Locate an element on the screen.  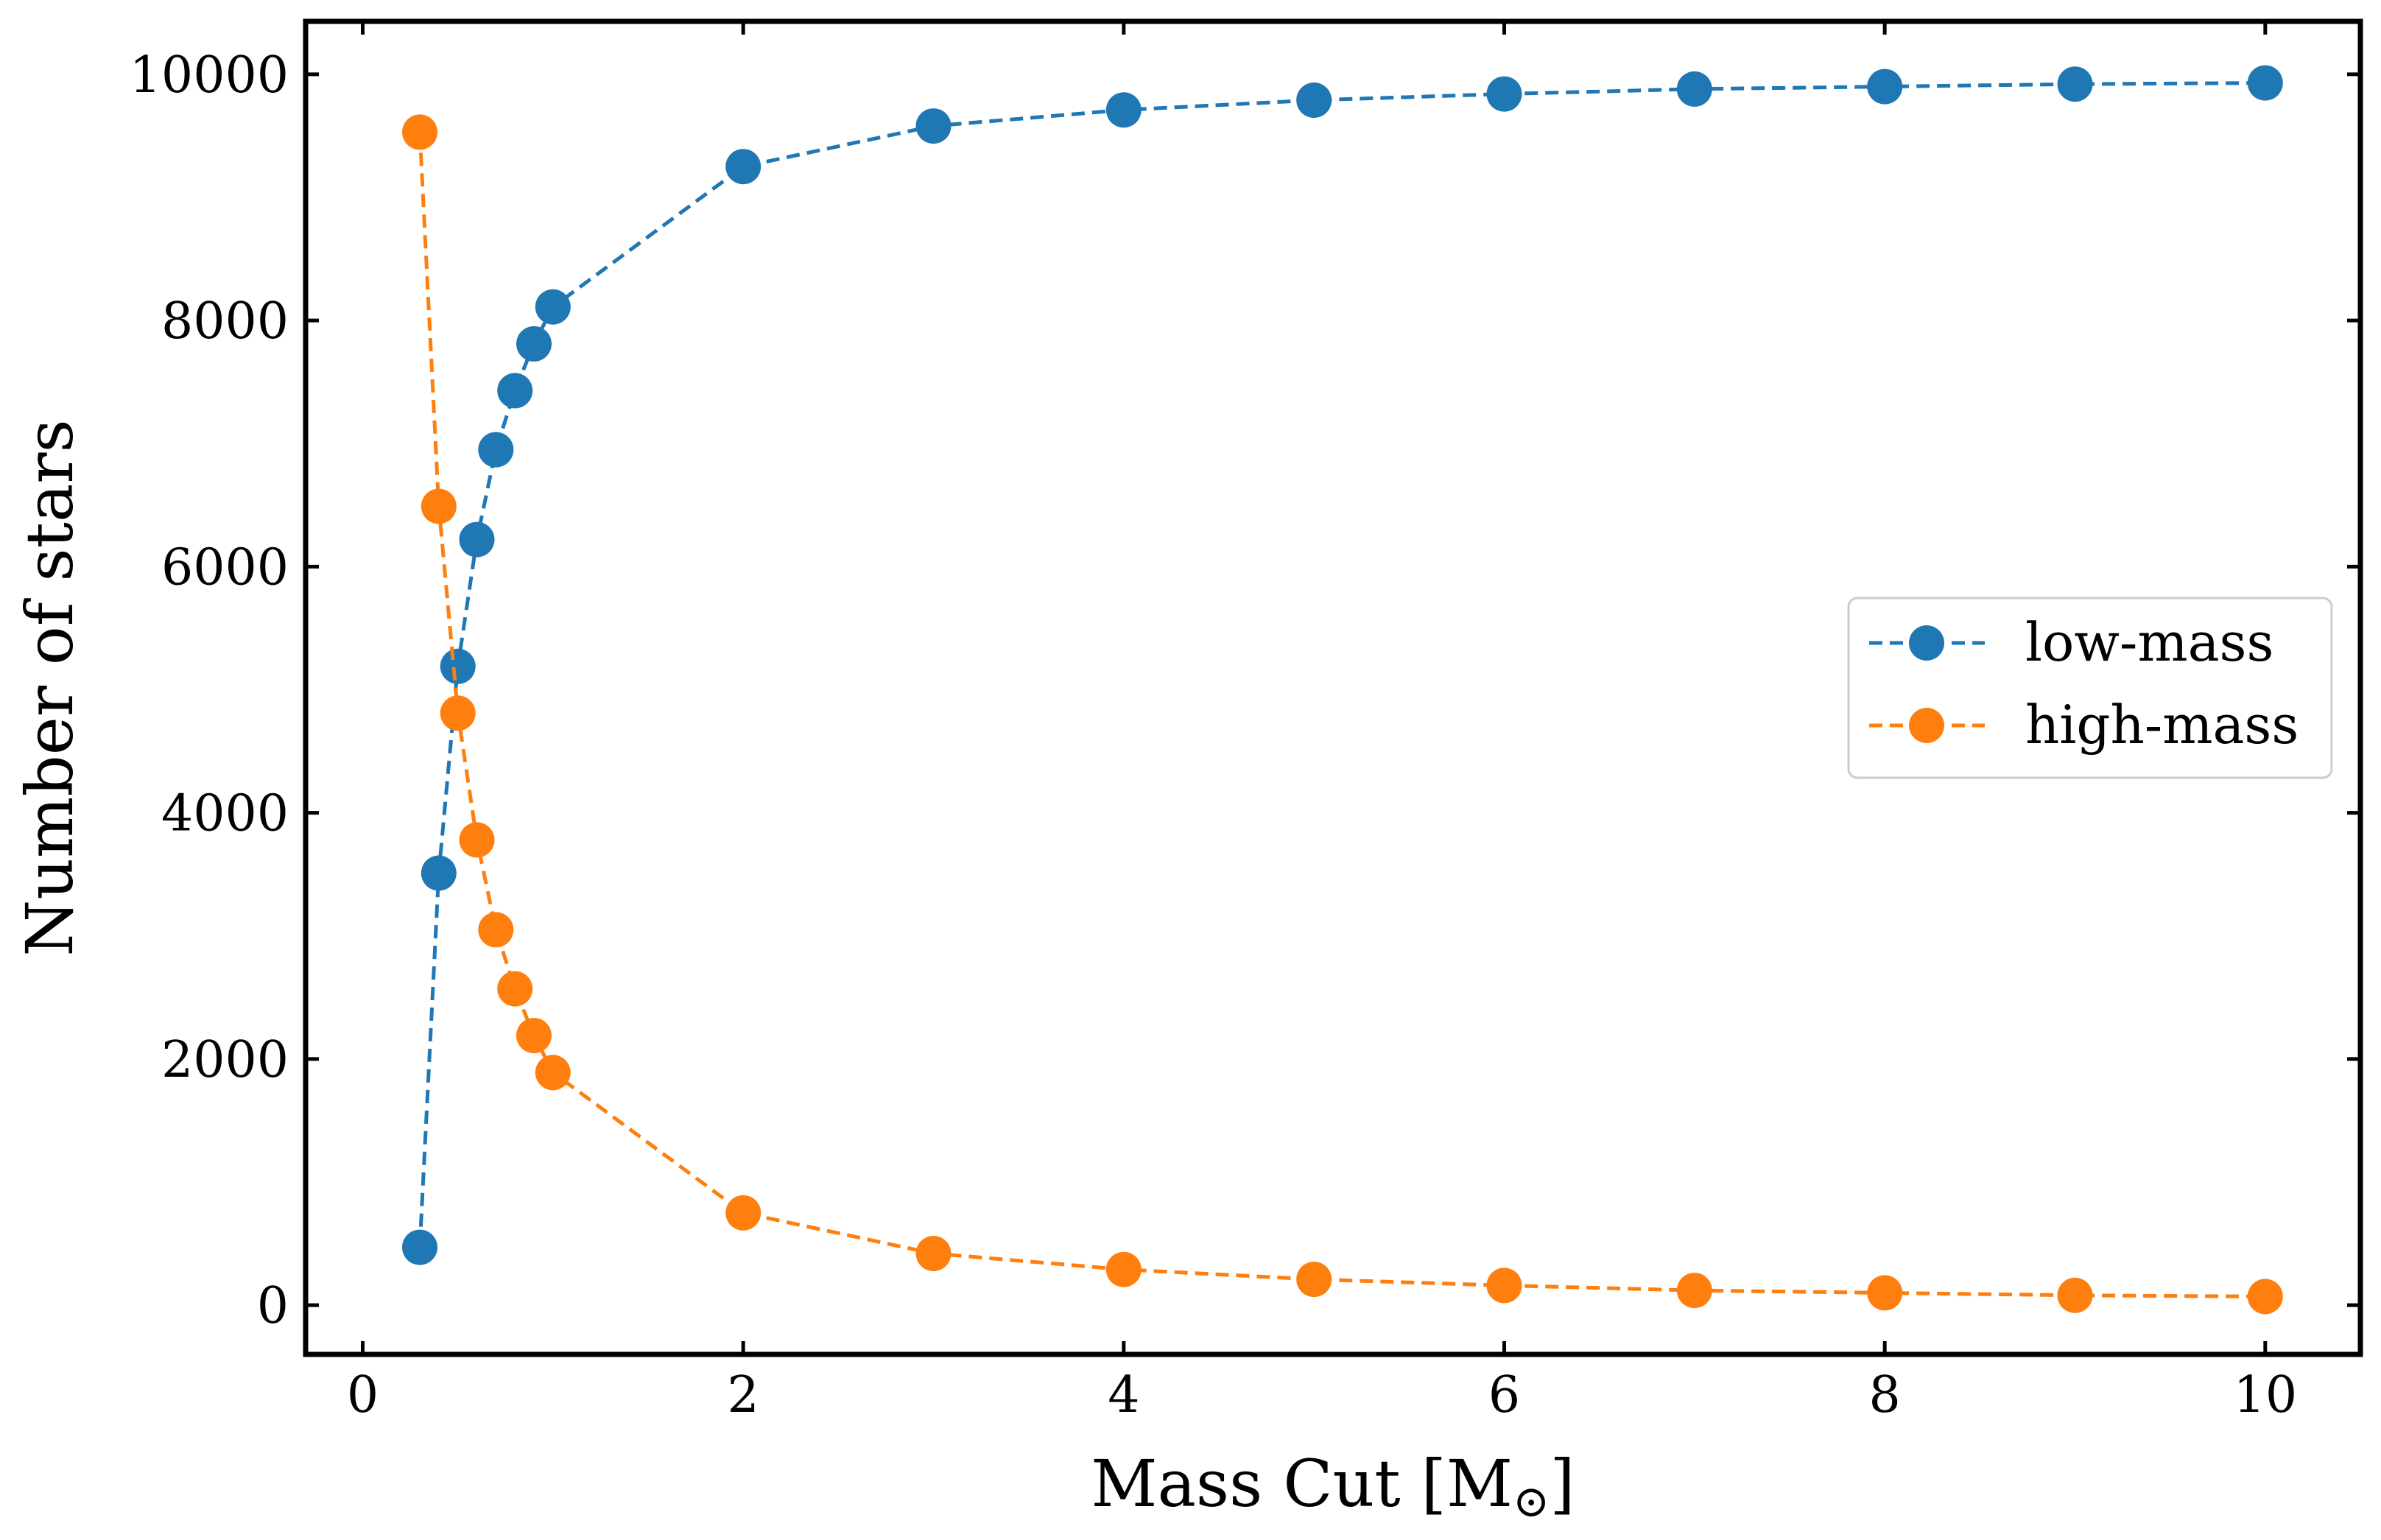
x-tick-label: 4 is located at coordinates (1123, 1395).